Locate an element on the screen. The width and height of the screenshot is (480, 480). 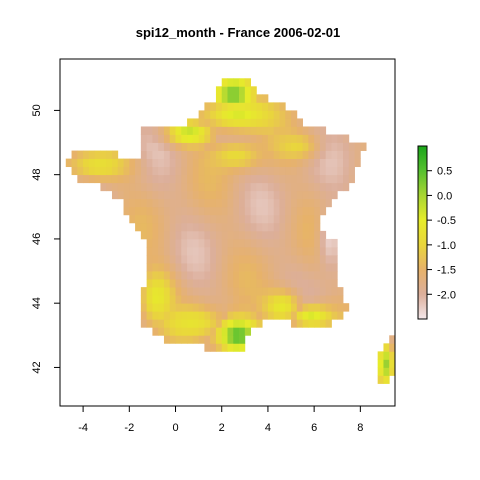
x-tick-label: 2 is located at coordinates (222, 428).